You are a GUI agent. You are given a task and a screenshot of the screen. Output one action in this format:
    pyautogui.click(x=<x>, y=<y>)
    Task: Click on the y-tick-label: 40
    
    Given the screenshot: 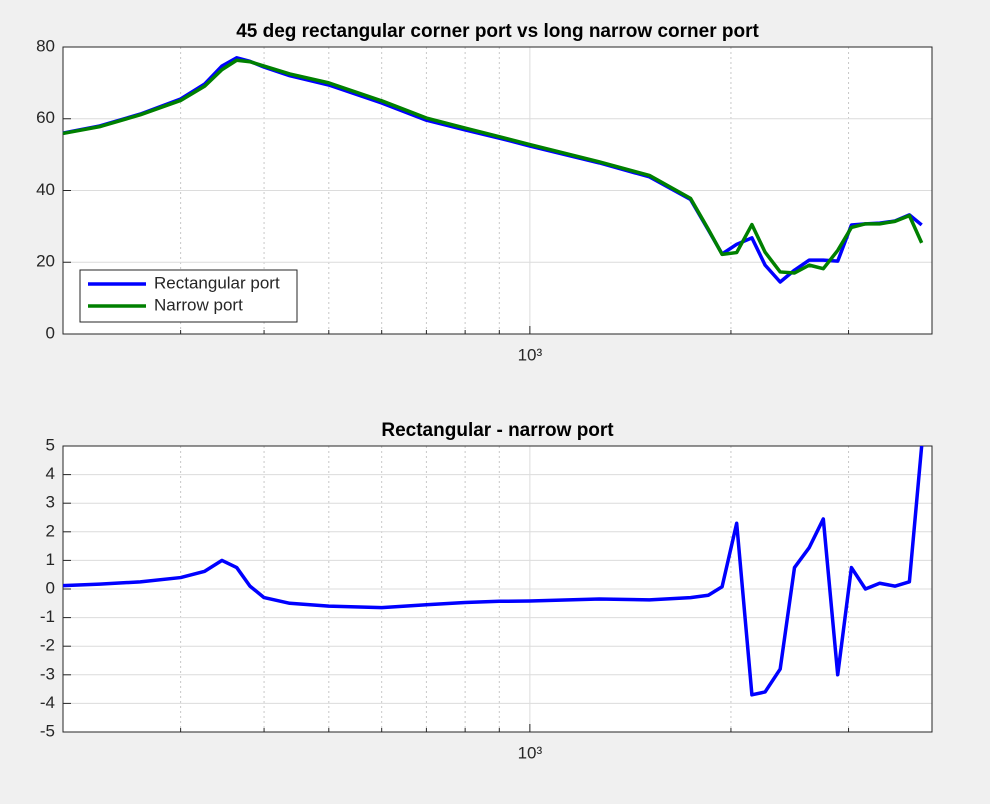 What is the action you would take?
    pyautogui.click(x=45, y=189)
    